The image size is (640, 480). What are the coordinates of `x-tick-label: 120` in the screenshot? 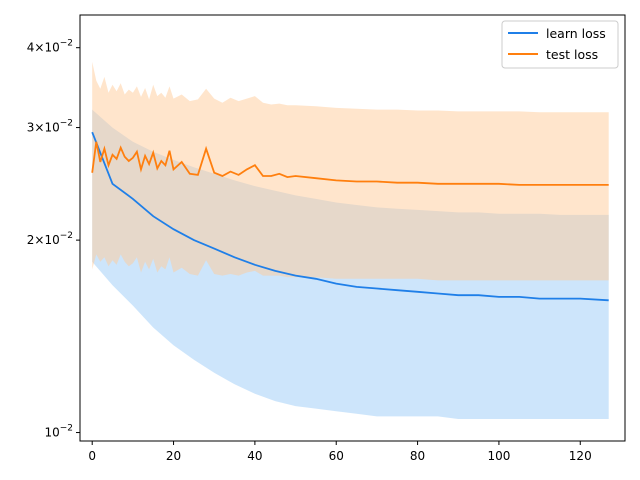 It's located at (580, 456).